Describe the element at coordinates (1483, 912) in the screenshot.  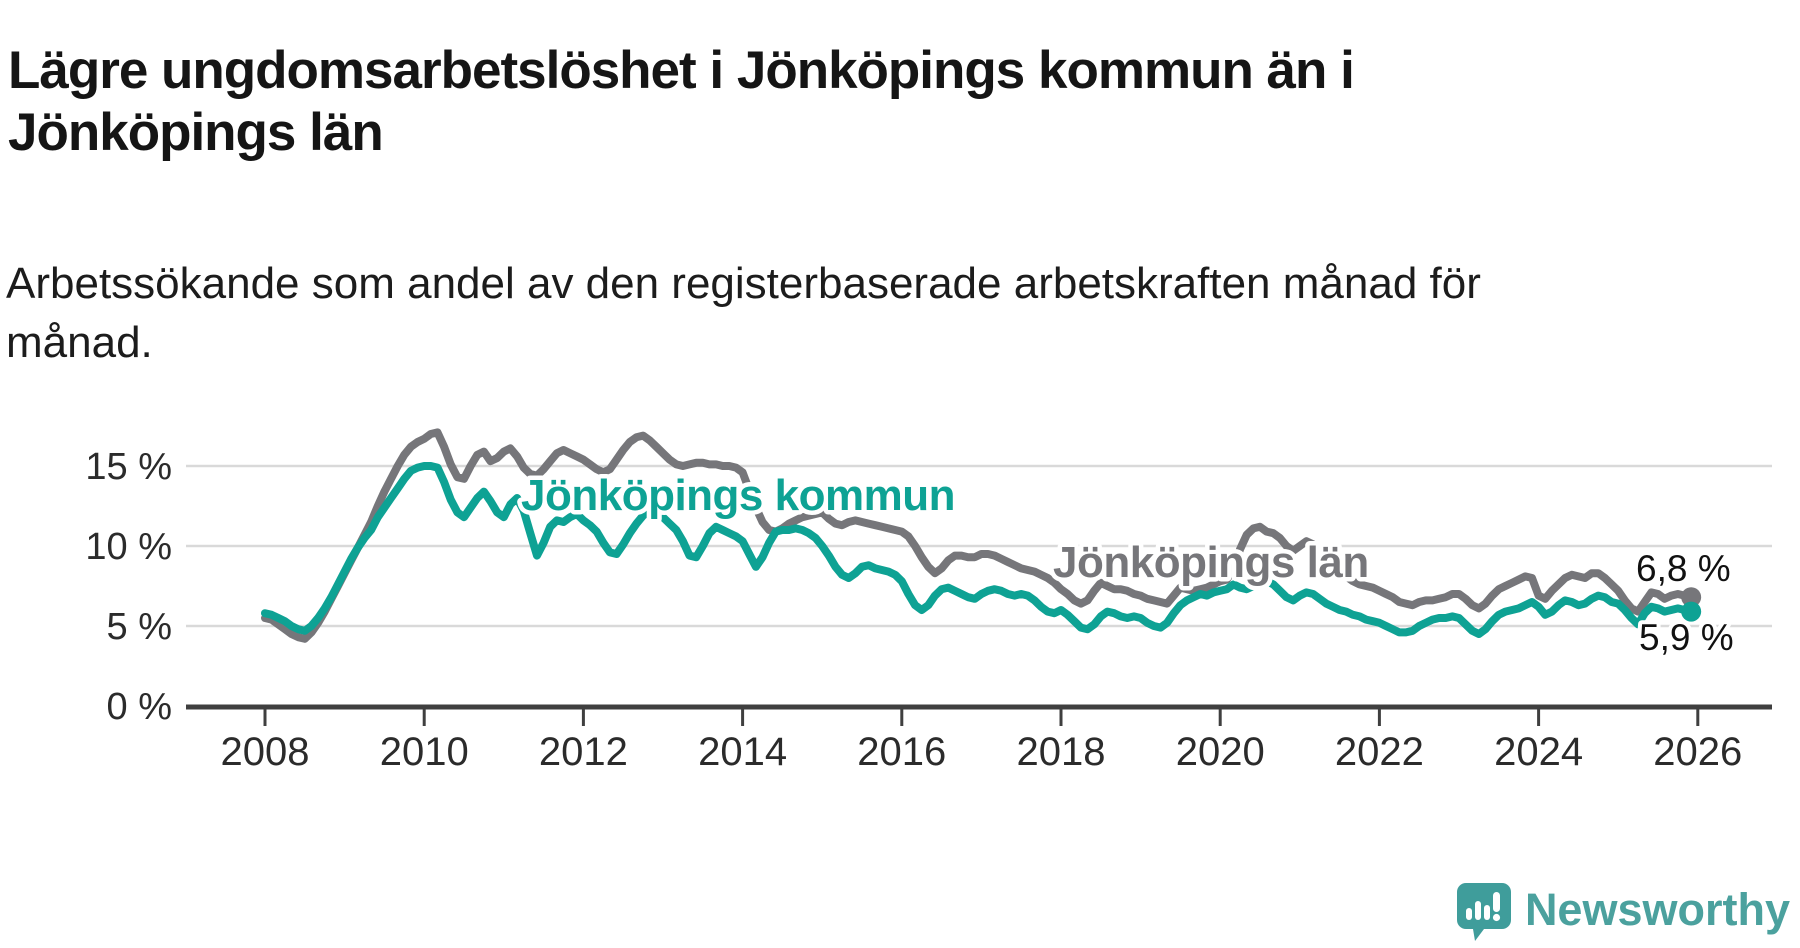
I see `newsworthy-speech-bubble-bar-chart-icon` at that location.